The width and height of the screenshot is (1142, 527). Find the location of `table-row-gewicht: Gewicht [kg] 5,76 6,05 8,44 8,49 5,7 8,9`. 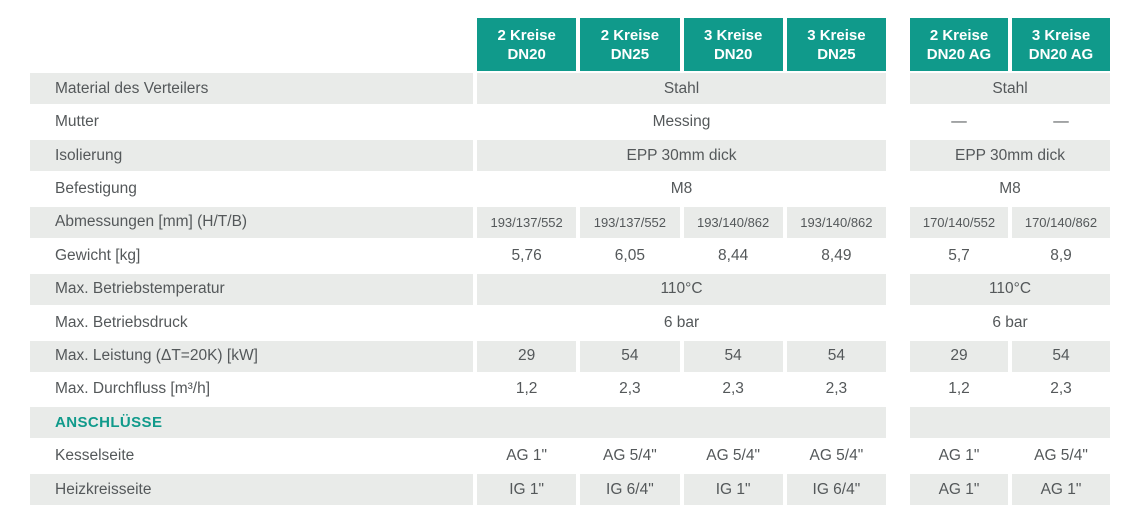

table-row-gewicht: Gewicht [kg] 5,76 6,05 8,44 8,49 5,7 8,9 is located at coordinates (570, 255).